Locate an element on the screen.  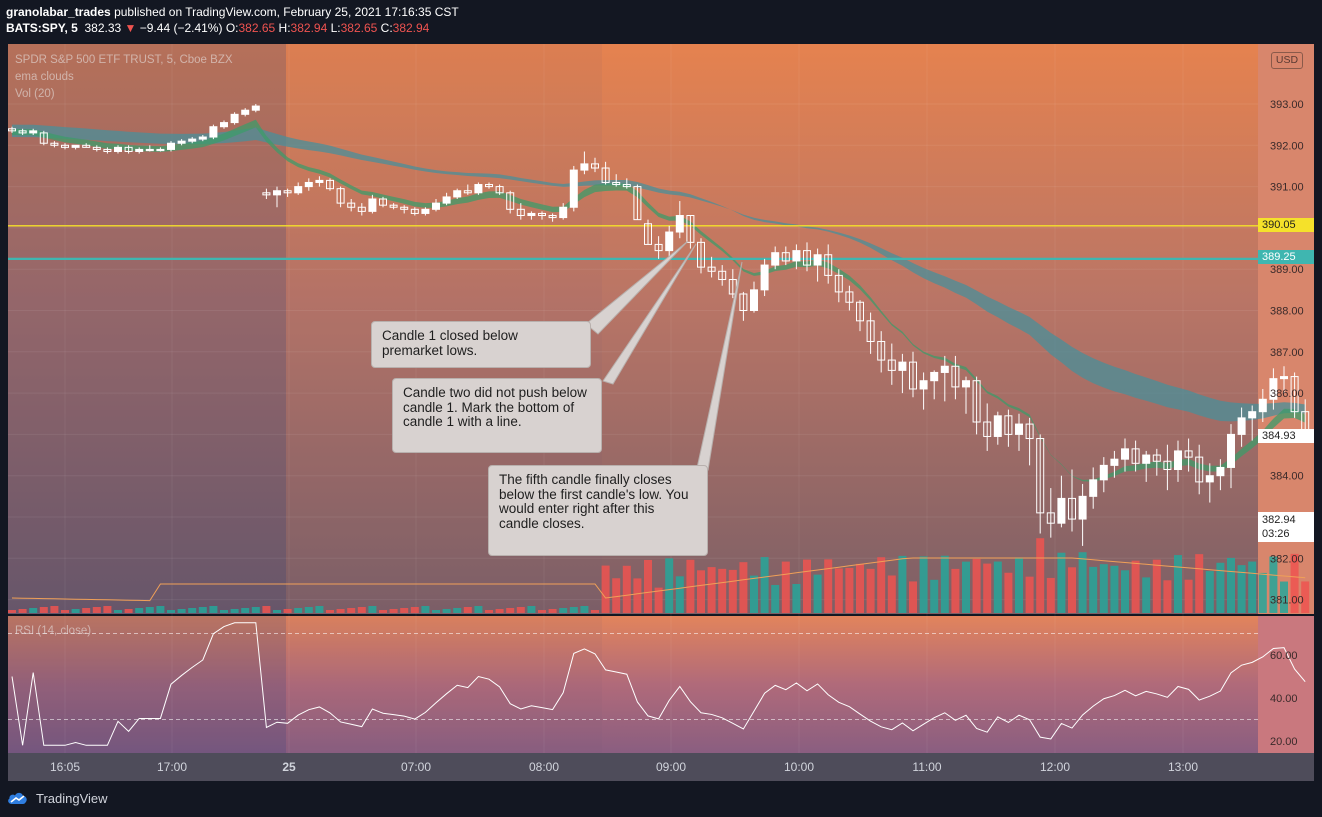
legend-ema-clouds: ema clouds is located at coordinates (44, 77).